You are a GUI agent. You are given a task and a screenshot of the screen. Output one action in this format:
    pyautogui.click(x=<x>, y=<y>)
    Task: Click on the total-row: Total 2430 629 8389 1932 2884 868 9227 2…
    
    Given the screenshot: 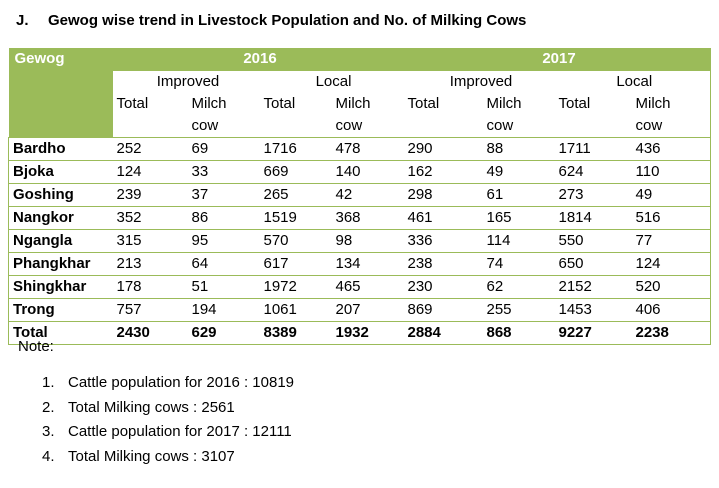 What is the action you would take?
    pyautogui.click(x=359, y=333)
    